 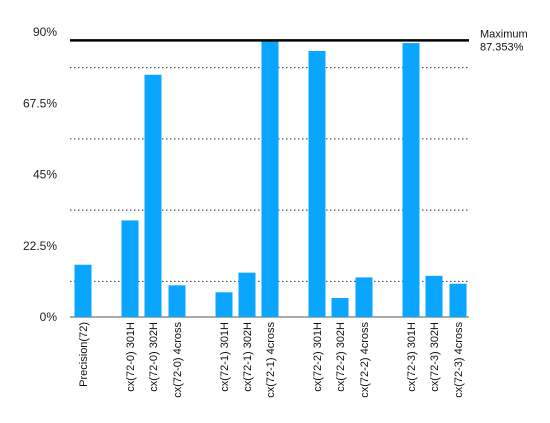 What do you see at coordinates (248, 357) in the screenshot?
I see `x-category-label: cx(72-1) 302H` at bounding box center [248, 357].